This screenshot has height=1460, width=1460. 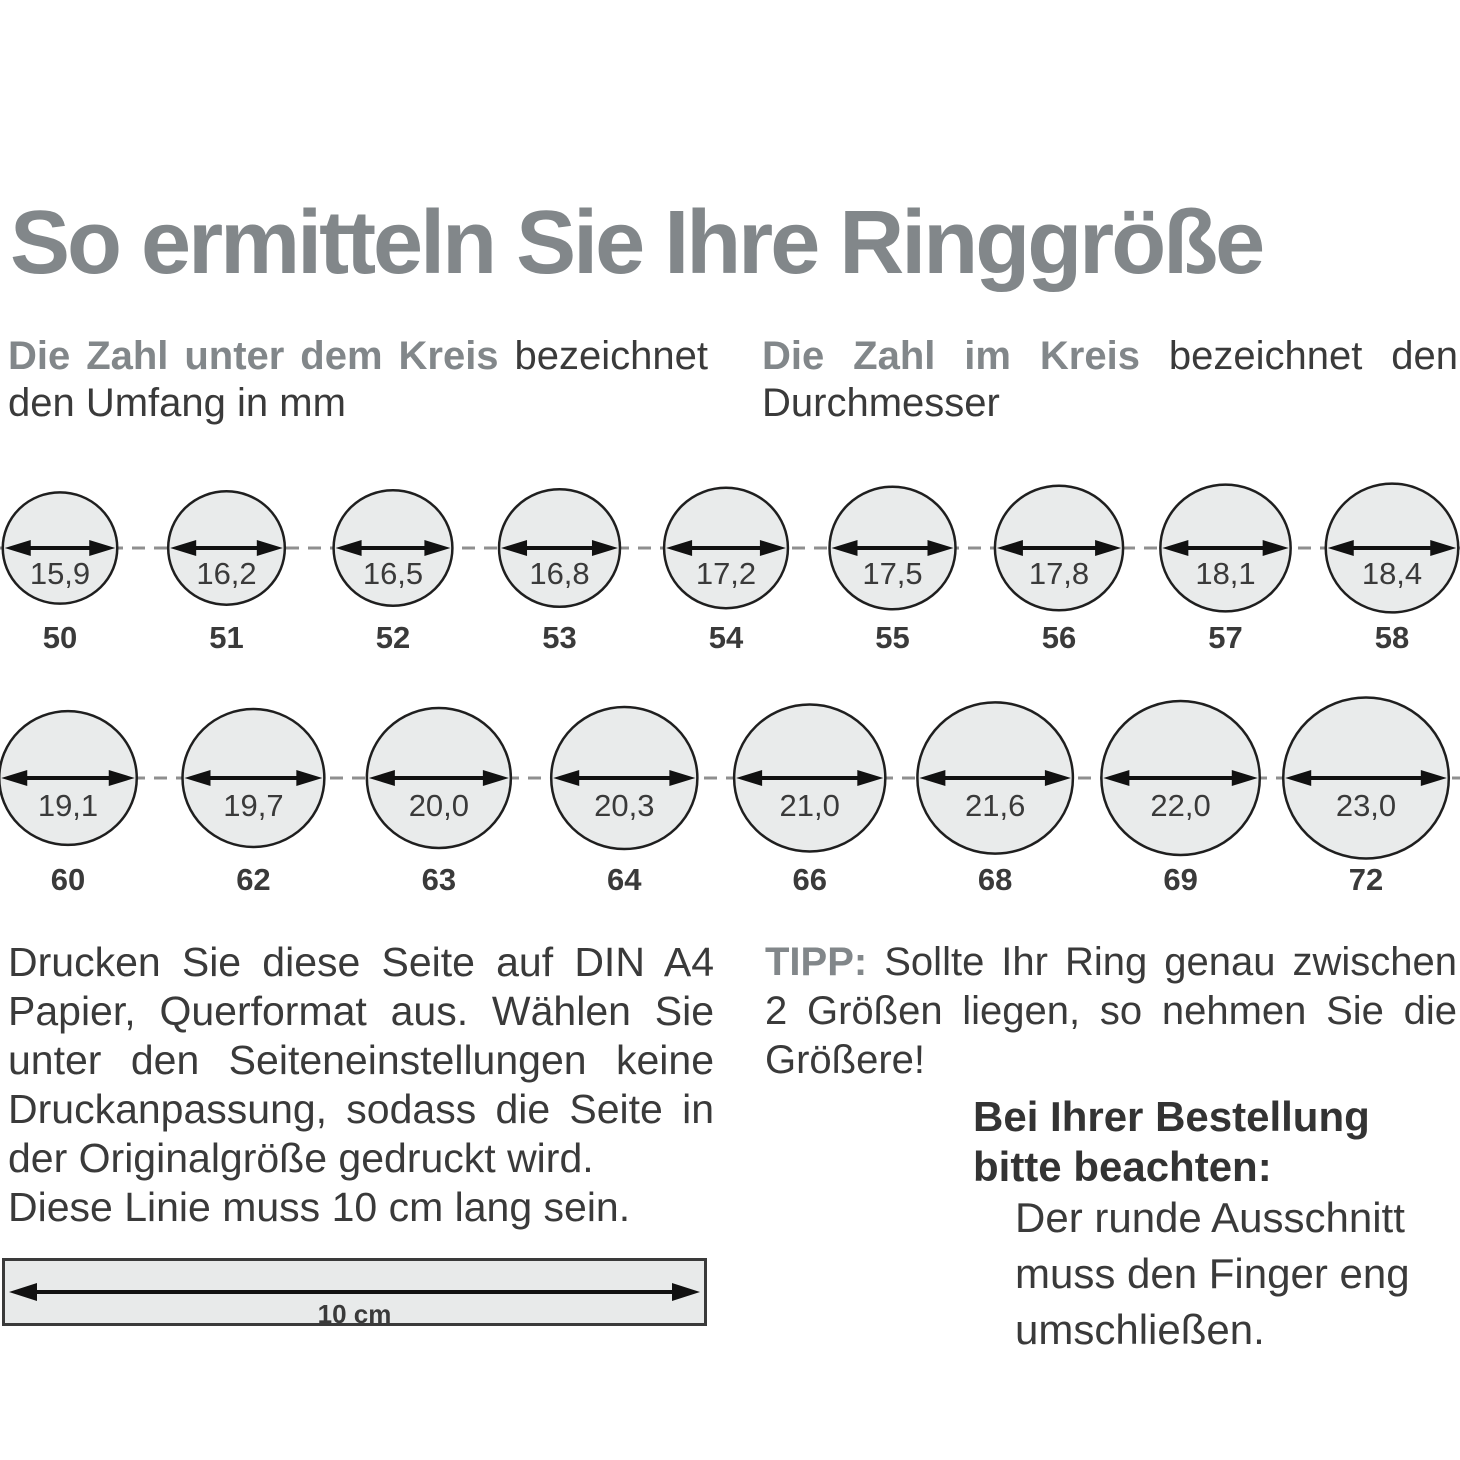 What do you see at coordinates (393, 637) in the screenshot?
I see `ring-size-label: 52` at bounding box center [393, 637].